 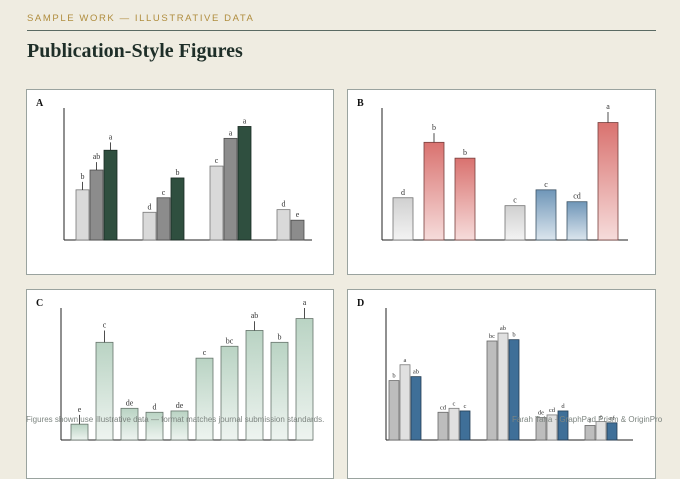 I want to click on significance-letter: ef, so click(x=612, y=418).